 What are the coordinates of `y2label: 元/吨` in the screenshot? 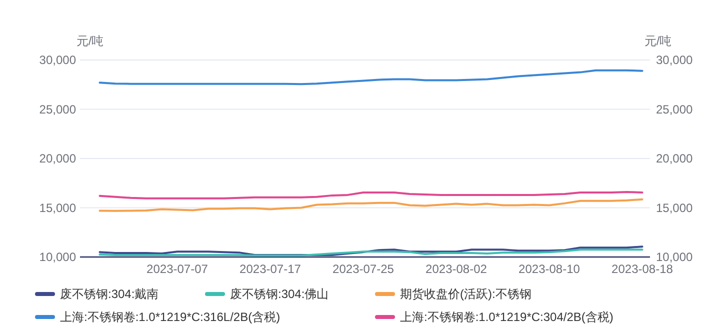 It's located at (658, 41).